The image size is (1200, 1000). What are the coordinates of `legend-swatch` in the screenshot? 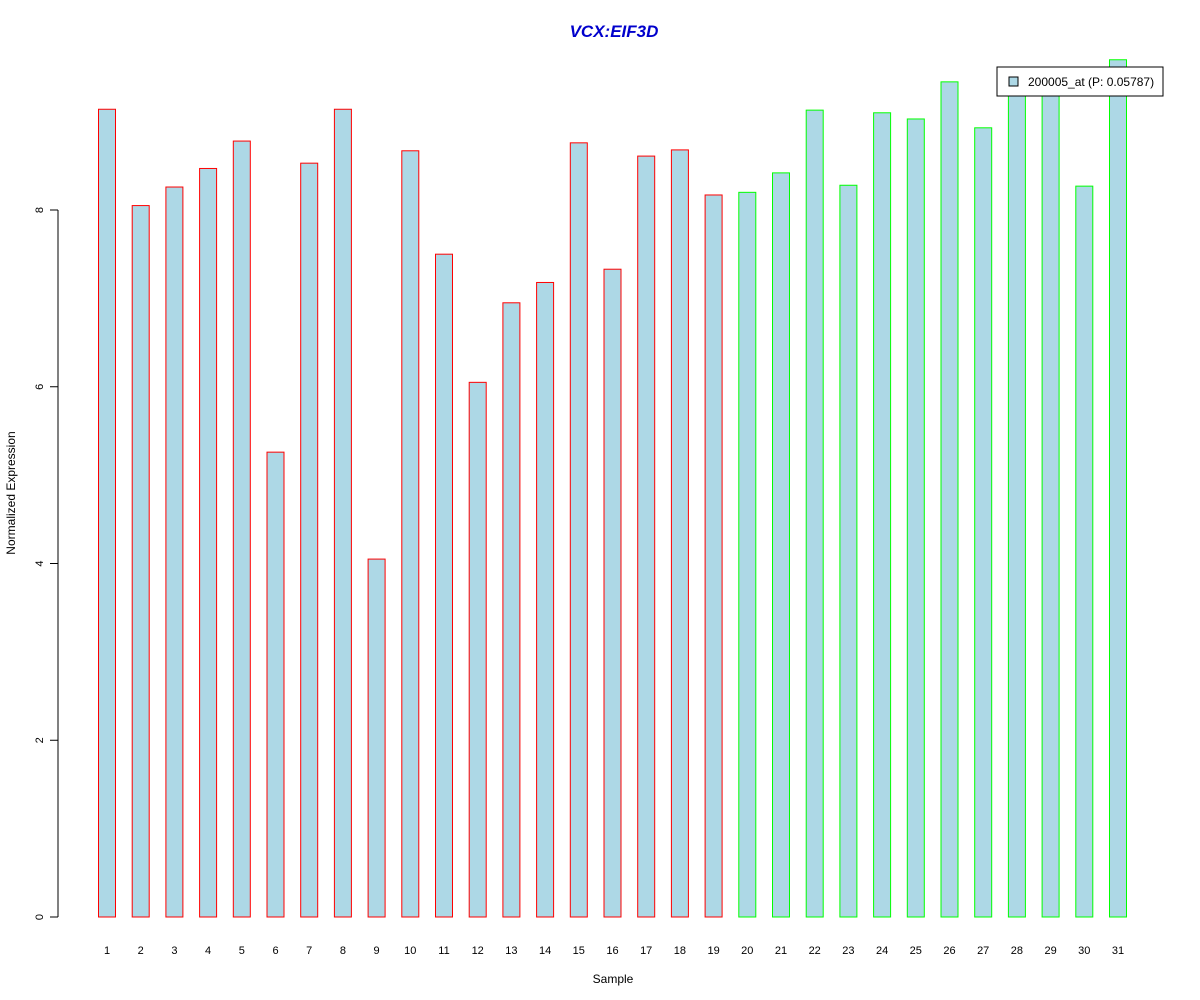 It's located at (1013, 81).